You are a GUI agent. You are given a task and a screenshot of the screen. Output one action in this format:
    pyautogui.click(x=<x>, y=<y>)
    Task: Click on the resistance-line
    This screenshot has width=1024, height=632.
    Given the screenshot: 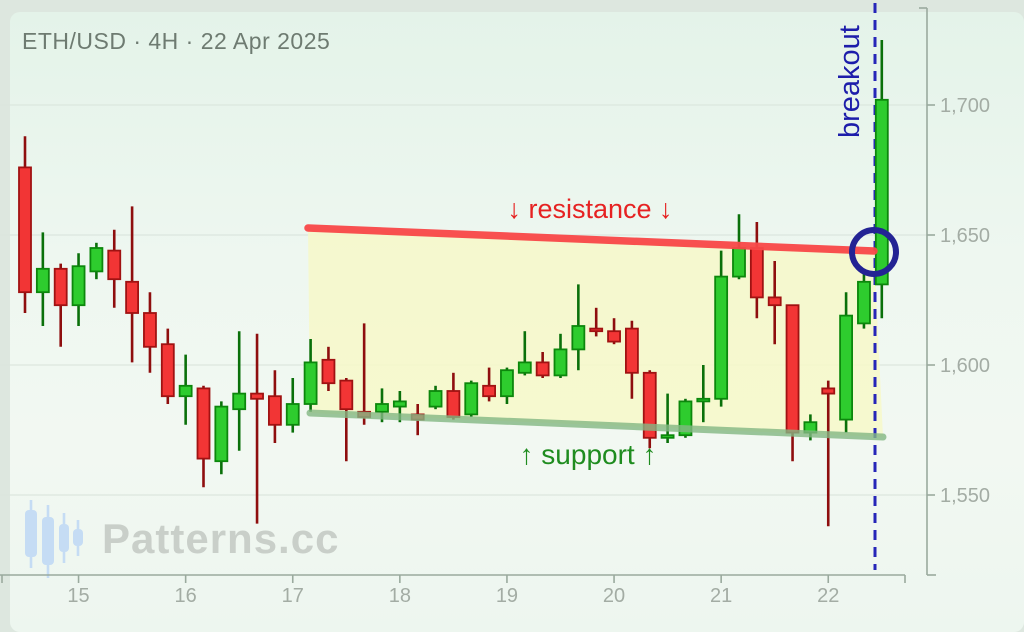 What is the action you would take?
    pyautogui.click(x=591, y=239)
    